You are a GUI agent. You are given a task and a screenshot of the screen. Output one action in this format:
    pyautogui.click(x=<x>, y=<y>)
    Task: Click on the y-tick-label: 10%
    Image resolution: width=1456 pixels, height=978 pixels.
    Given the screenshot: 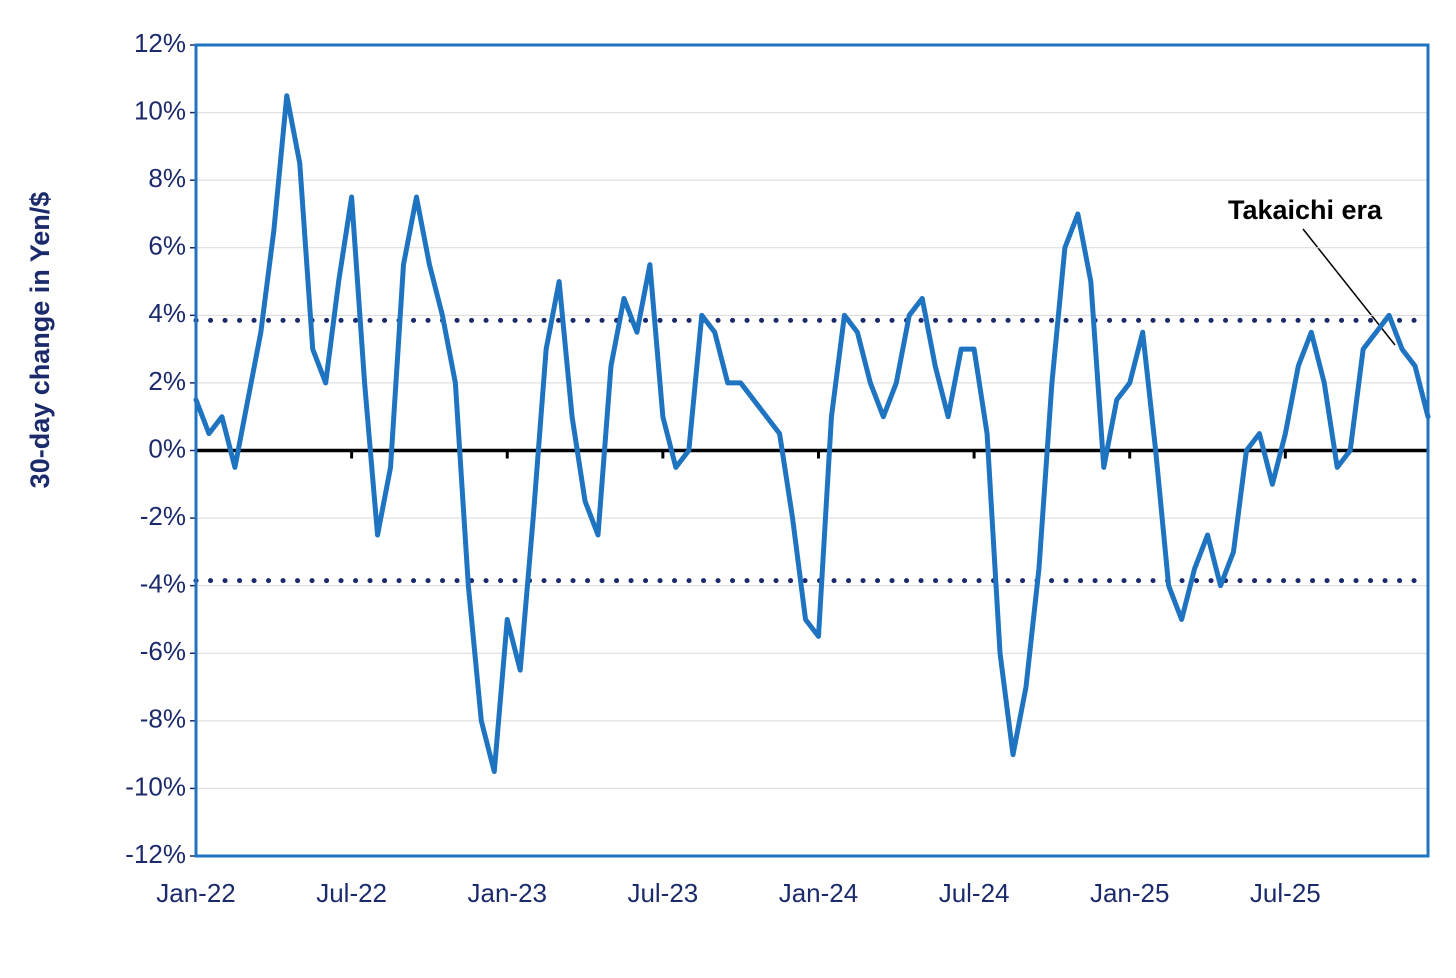 What is the action you would take?
    pyautogui.click(x=160, y=110)
    